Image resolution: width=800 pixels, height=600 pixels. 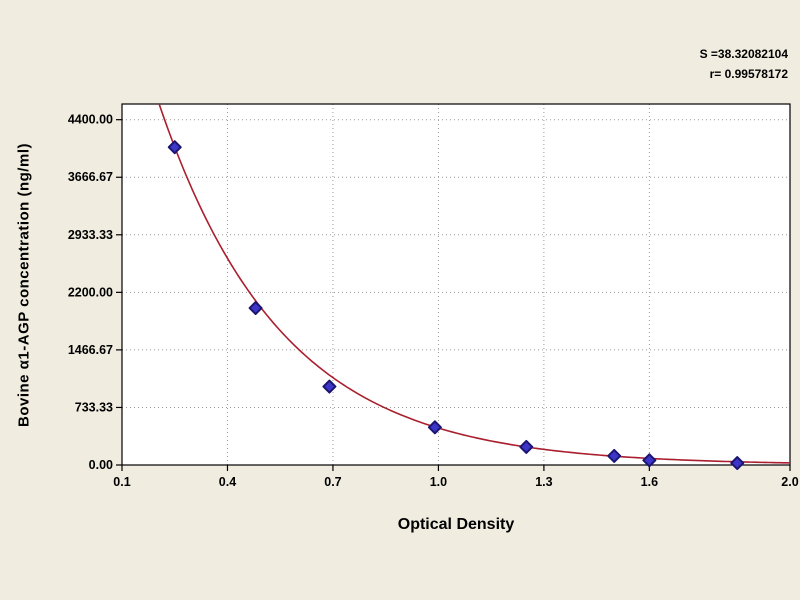 What do you see at coordinates (748, 74) in the screenshot?
I see `stat-r-value: r= 0.99578172` at bounding box center [748, 74].